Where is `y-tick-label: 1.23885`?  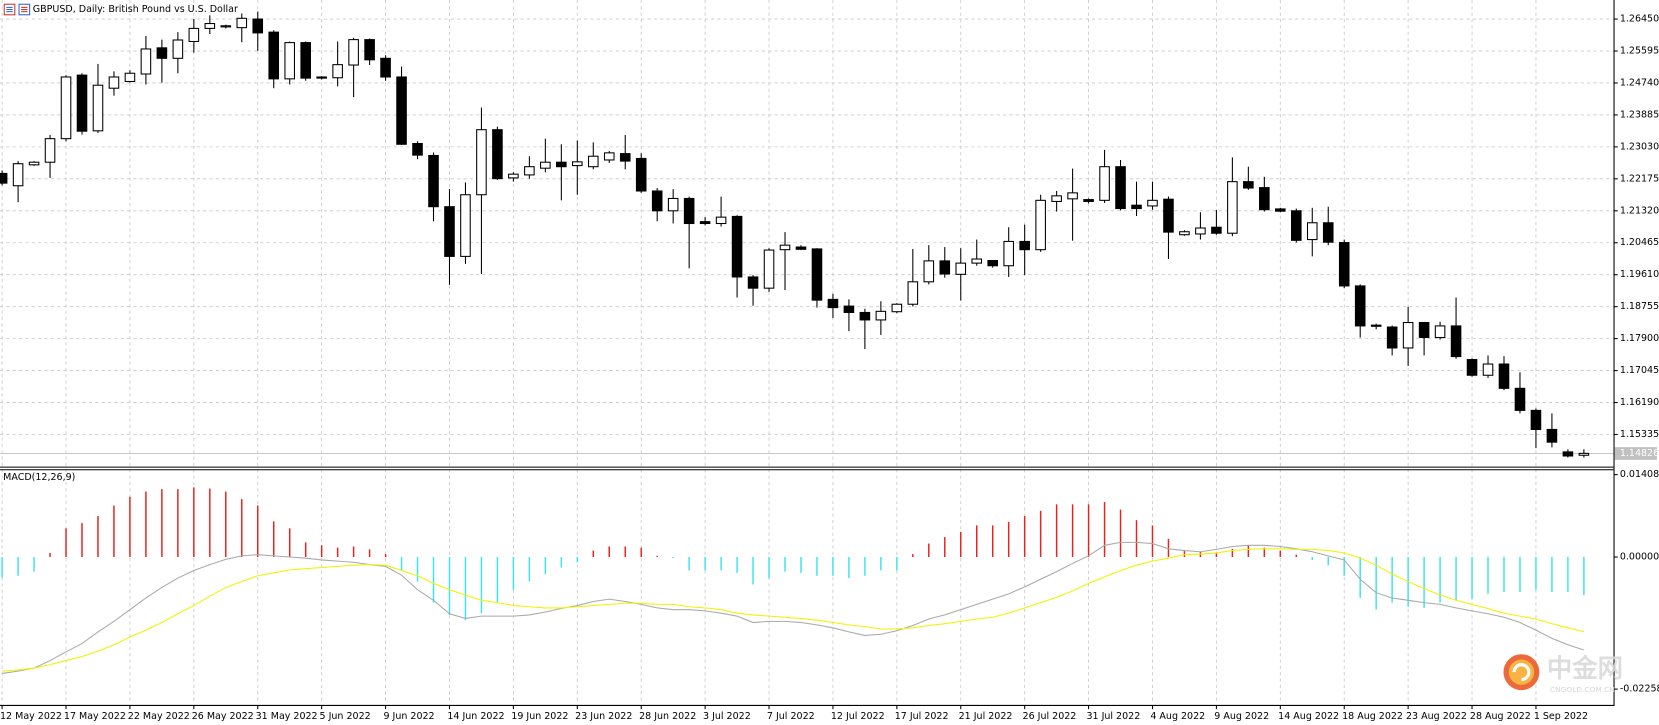
y-tick-label: 1.23885 is located at coordinates (1639, 114).